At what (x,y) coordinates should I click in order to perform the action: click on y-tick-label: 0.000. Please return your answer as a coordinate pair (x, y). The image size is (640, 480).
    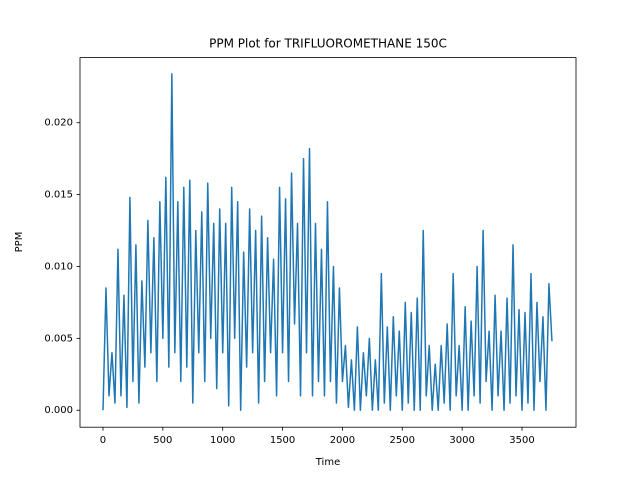
    Looking at the image, I should click on (58, 410).